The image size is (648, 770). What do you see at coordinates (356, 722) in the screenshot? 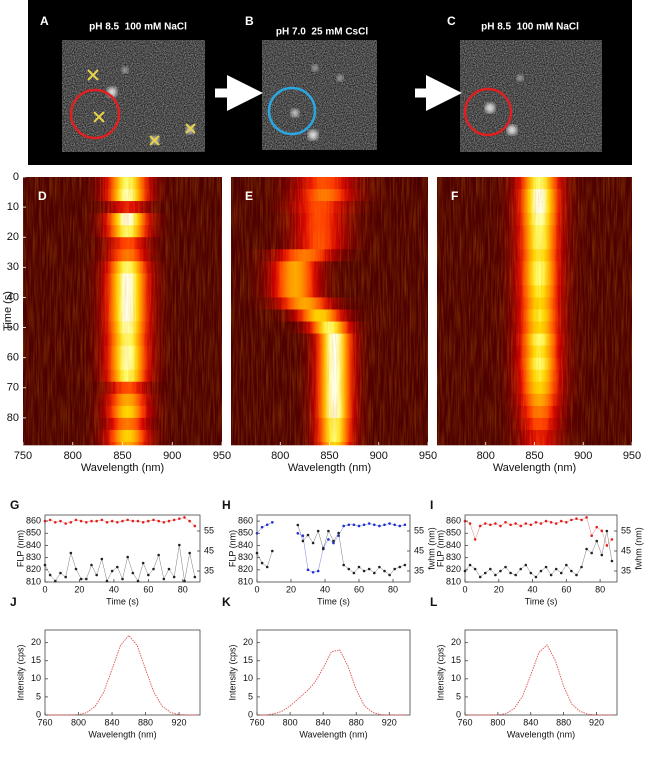
I see `x-tick-label: 880` at bounding box center [356, 722].